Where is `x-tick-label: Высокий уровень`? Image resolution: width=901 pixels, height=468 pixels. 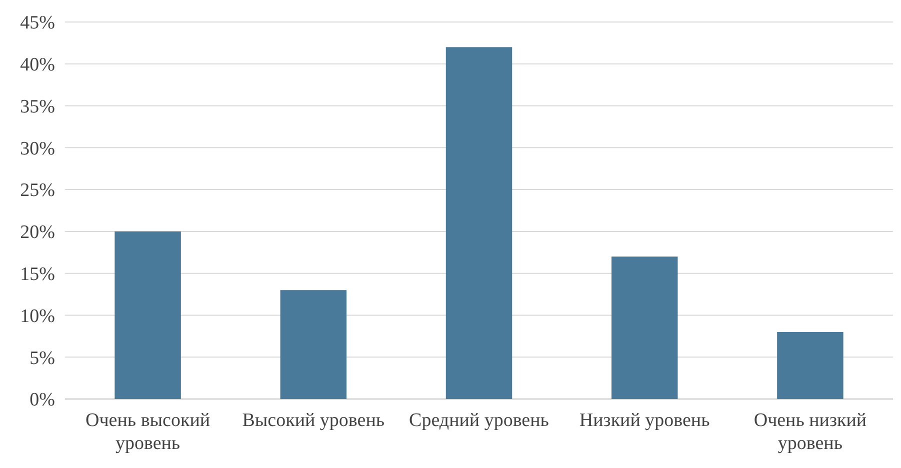 x-tick-label: Высокий уровень is located at coordinates (313, 420).